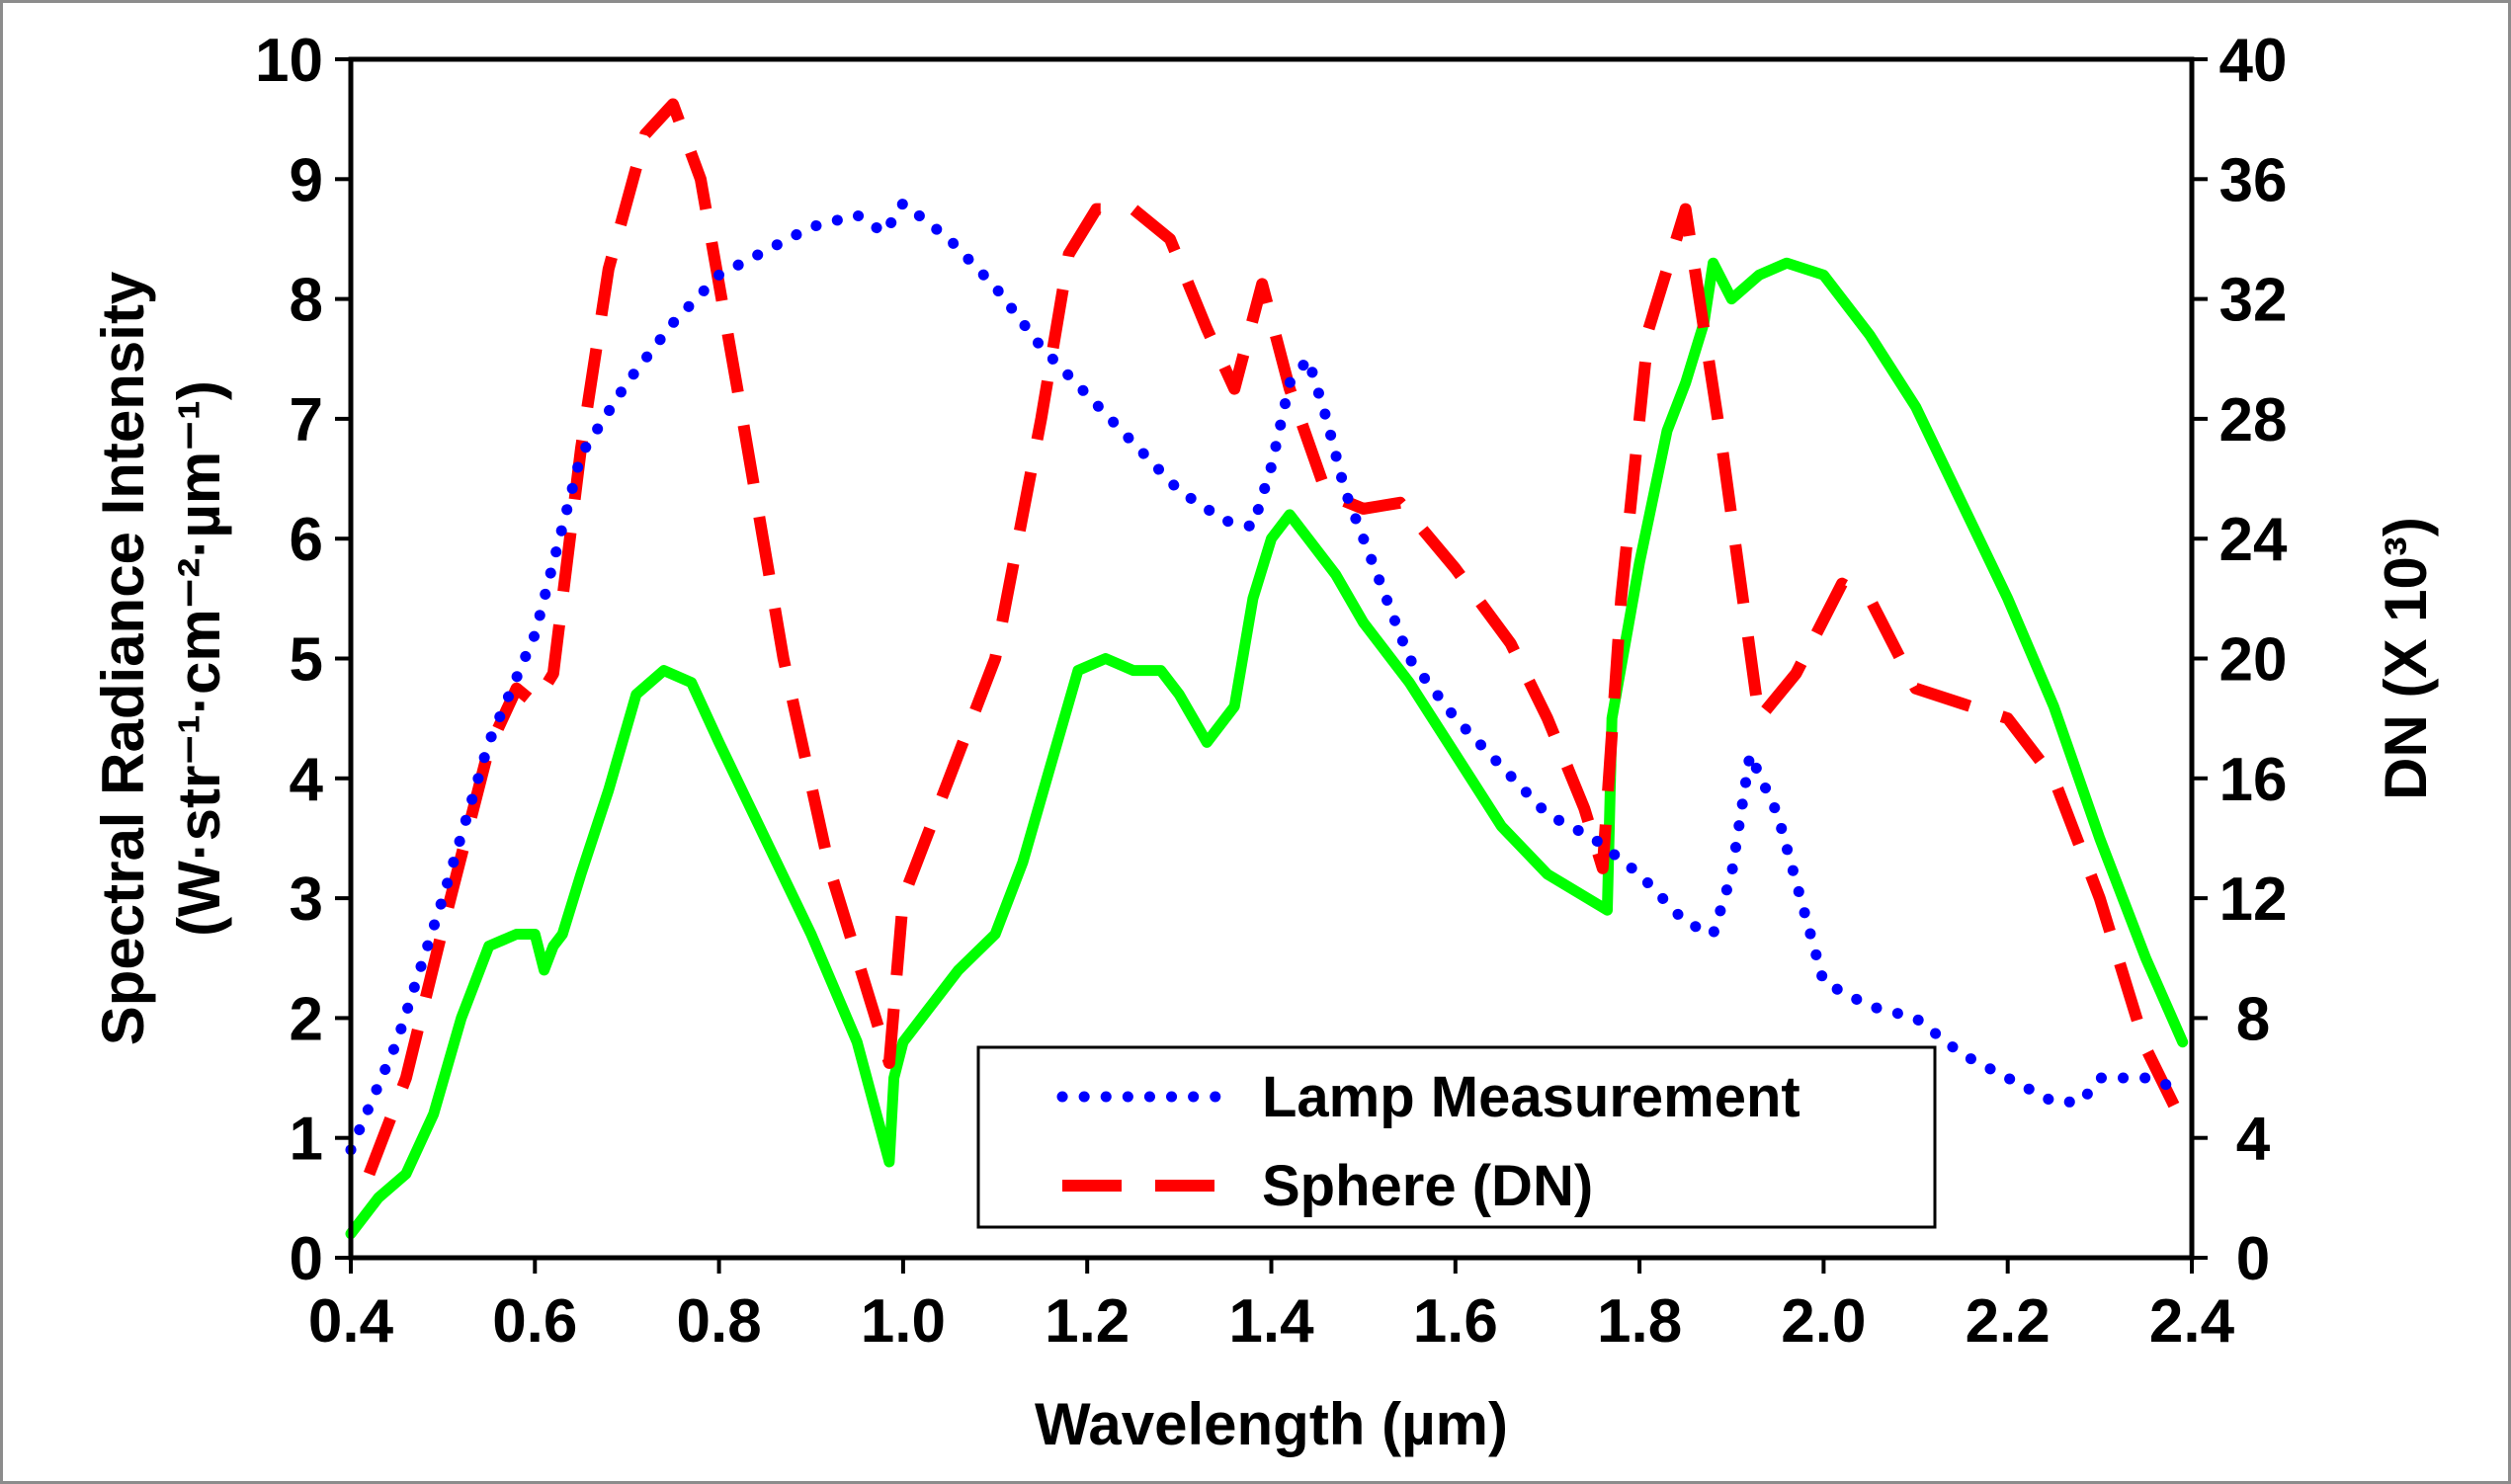 Image resolution: width=2511 pixels, height=1484 pixels. I want to click on y-tick-label: 8, so click(306, 301).